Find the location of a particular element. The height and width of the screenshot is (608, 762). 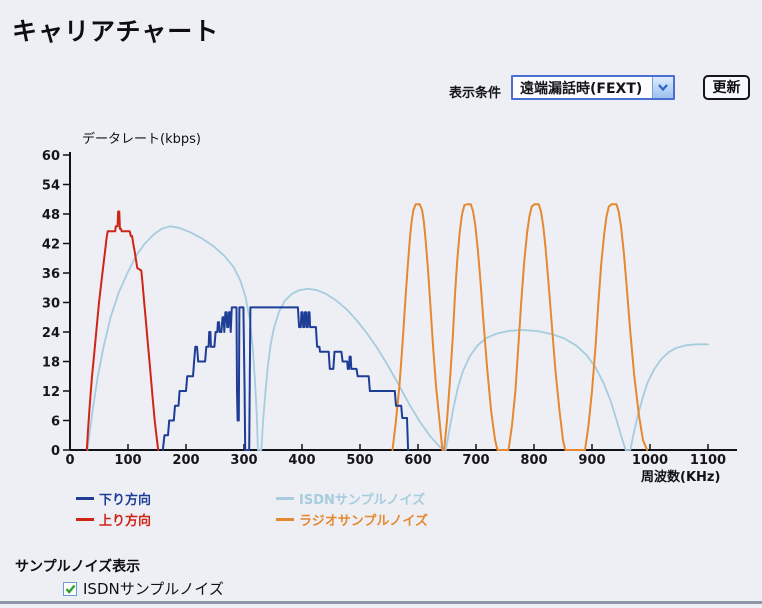

y-tick-label: 42 is located at coordinates (51, 245).